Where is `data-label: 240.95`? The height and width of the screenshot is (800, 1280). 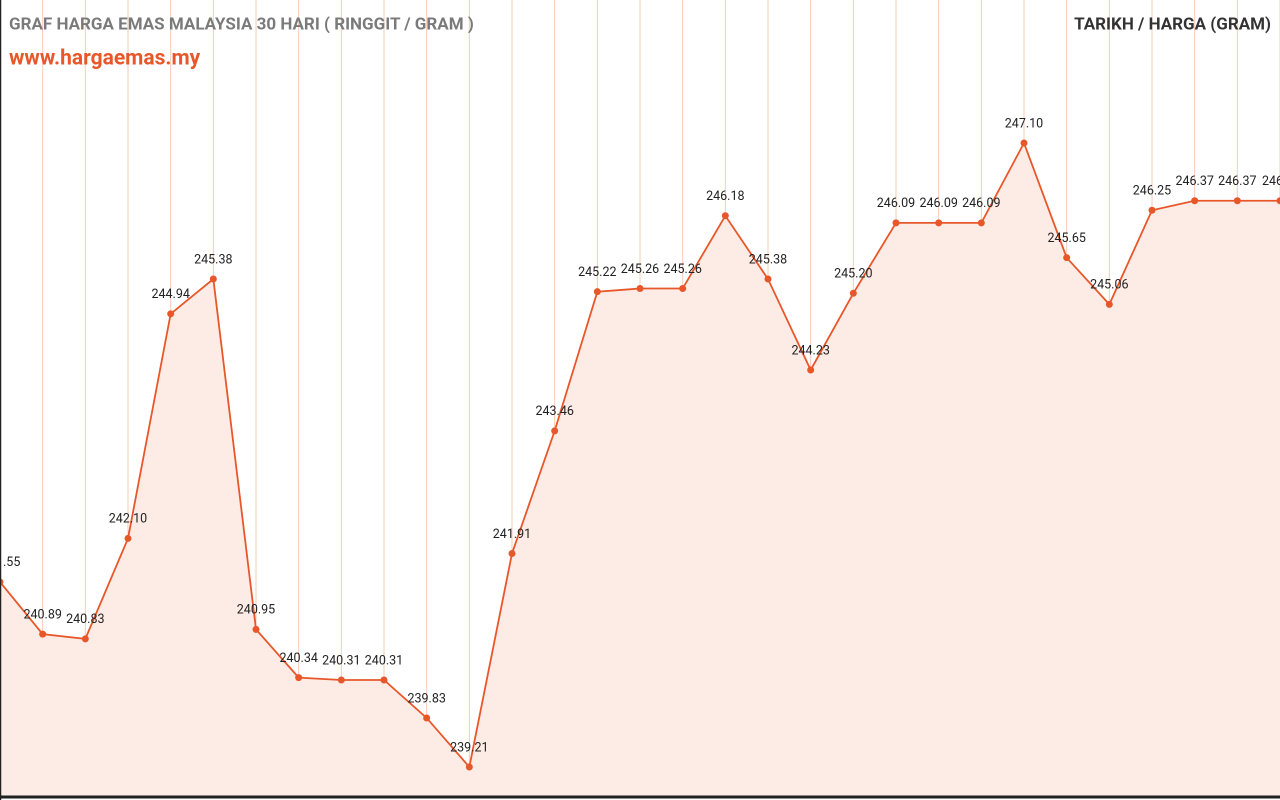 data-label: 240.95 is located at coordinates (256, 610).